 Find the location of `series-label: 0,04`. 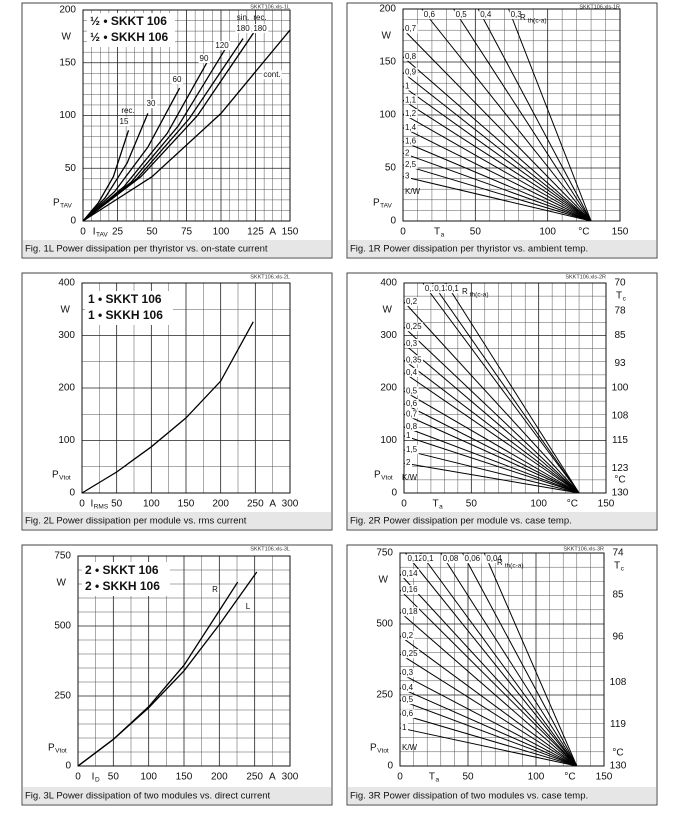

series-label: 0,04 is located at coordinates (494, 558).